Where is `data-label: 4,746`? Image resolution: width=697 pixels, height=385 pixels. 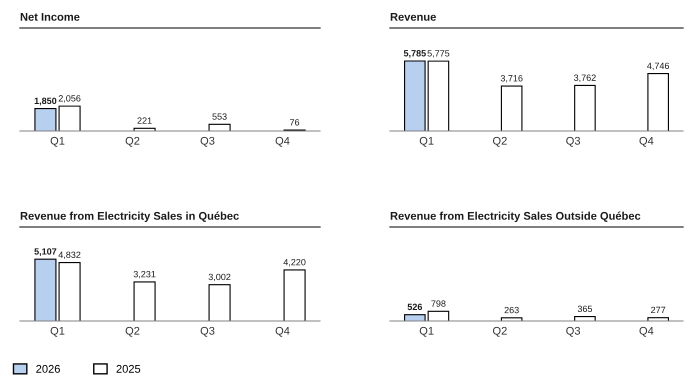
data-label: 4,746 is located at coordinates (658, 66).